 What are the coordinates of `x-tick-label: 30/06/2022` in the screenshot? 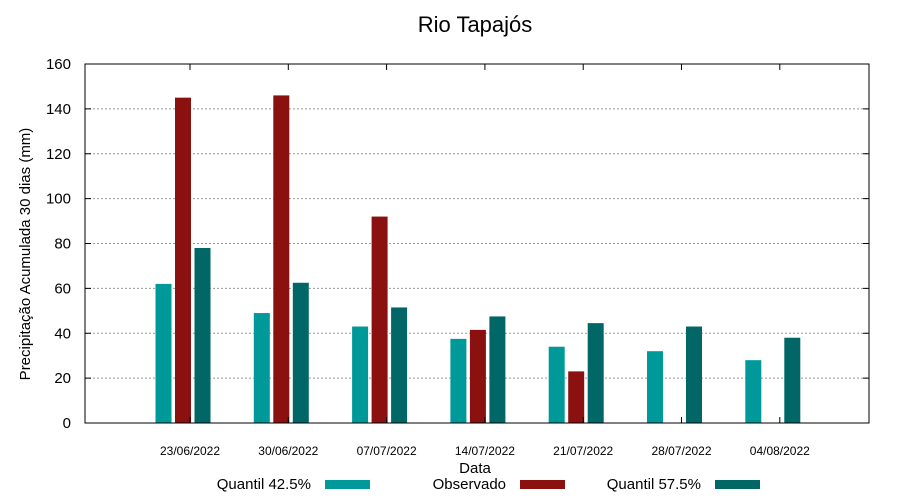 It's located at (288, 451).